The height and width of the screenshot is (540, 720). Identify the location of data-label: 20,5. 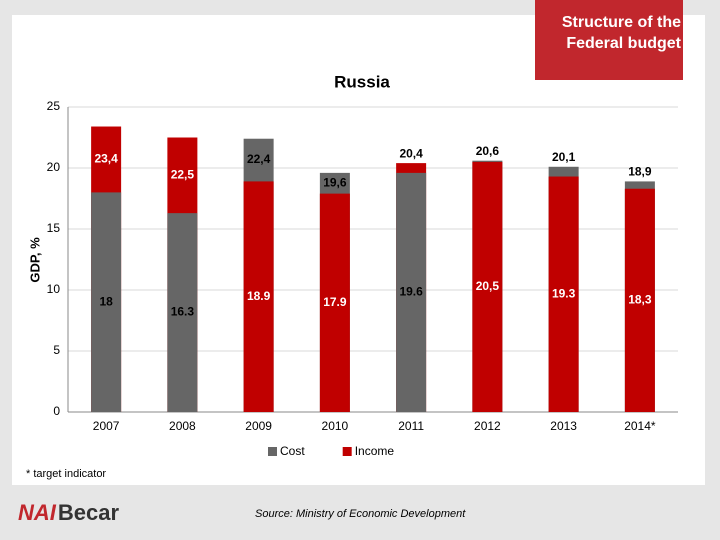
(488, 286).